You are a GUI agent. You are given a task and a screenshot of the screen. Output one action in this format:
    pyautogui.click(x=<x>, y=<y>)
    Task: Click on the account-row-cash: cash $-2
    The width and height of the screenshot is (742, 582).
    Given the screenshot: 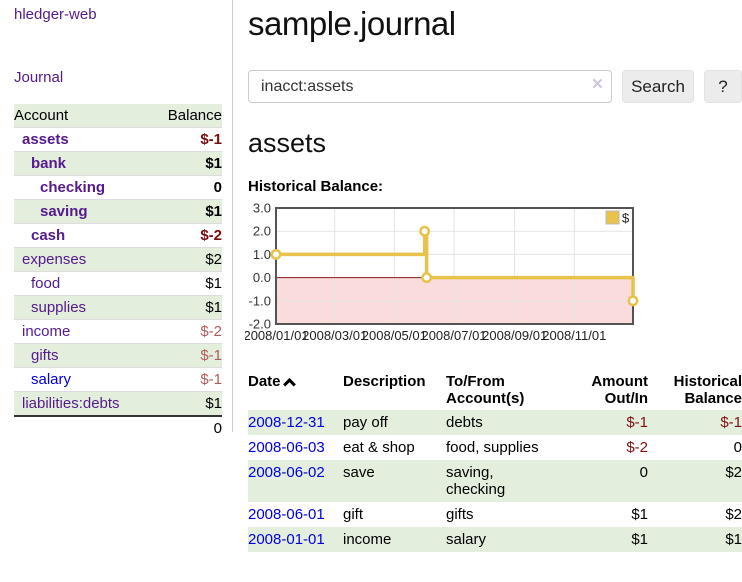 What is the action you would take?
    pyautogui.click(x=118, y=235)
    